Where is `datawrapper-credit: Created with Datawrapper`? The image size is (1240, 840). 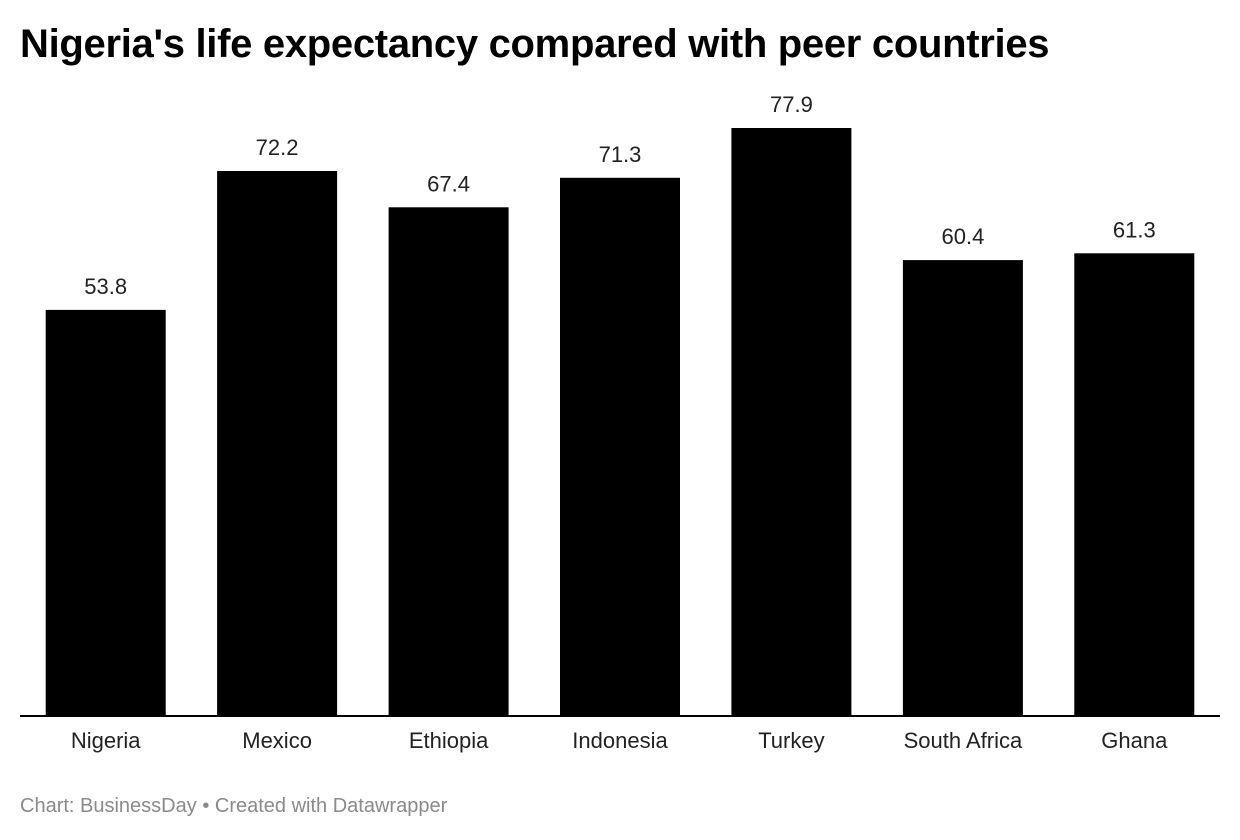 datawrapper-credit: Created with Datawrapper is located at coordinates (331, 806).